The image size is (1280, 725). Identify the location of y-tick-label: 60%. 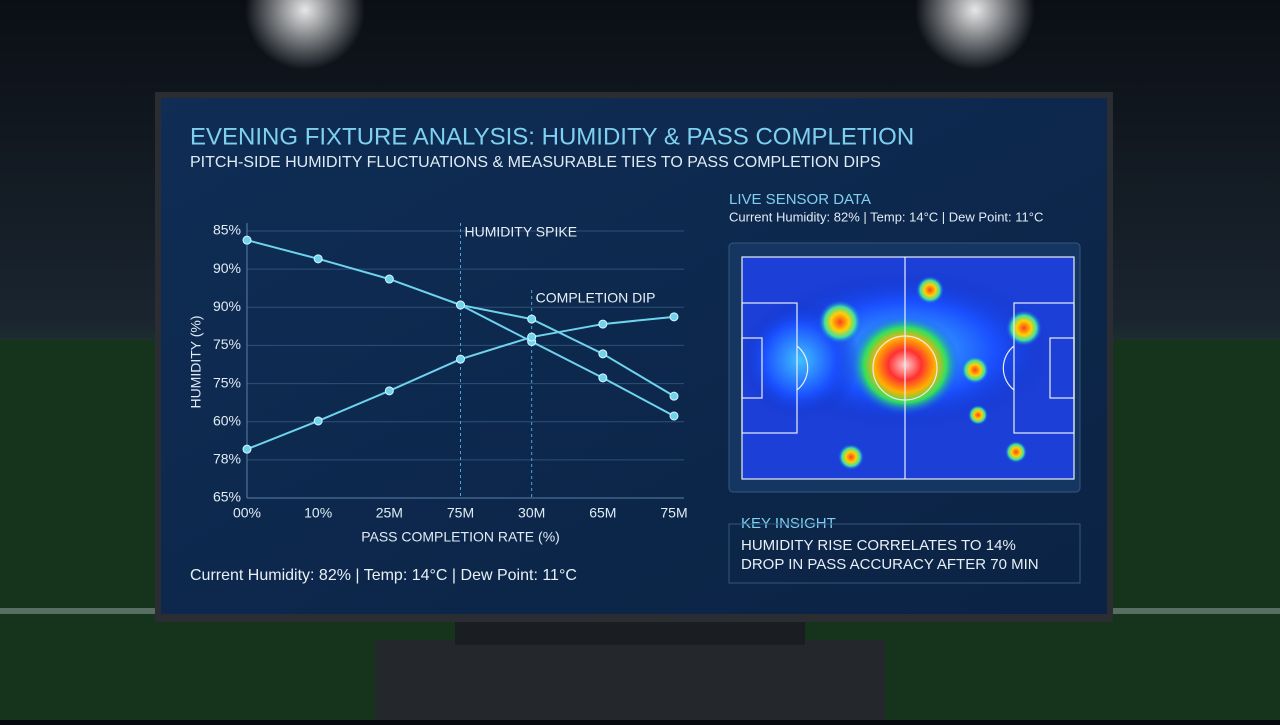
(227, 420).